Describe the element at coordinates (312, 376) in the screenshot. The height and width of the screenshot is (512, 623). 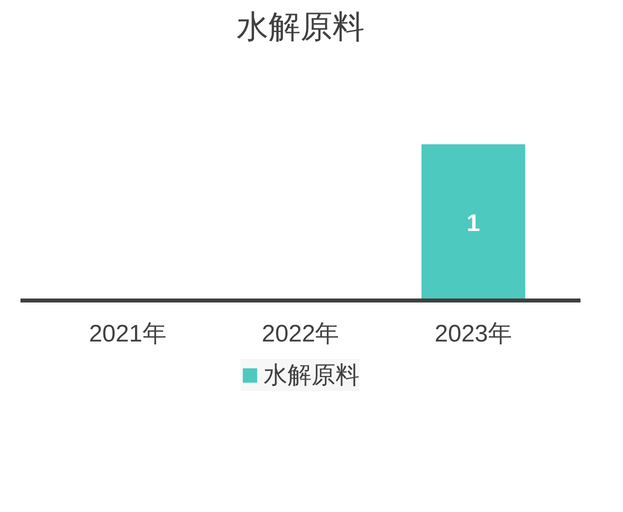
I see `legend-label: 水解原料` at that location.